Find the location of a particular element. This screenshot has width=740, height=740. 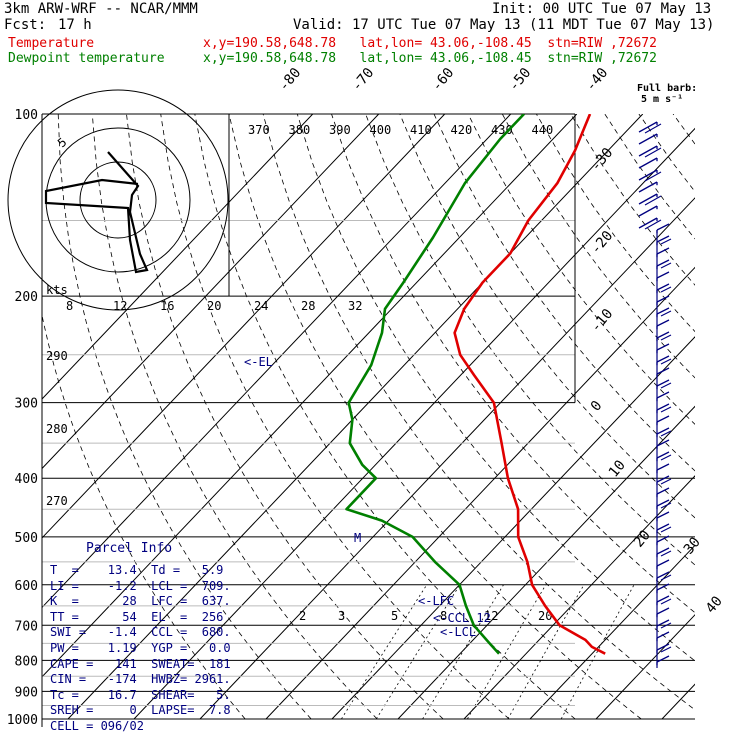

hodograph-ring-label: 8 is located at coordinates (69, 306).